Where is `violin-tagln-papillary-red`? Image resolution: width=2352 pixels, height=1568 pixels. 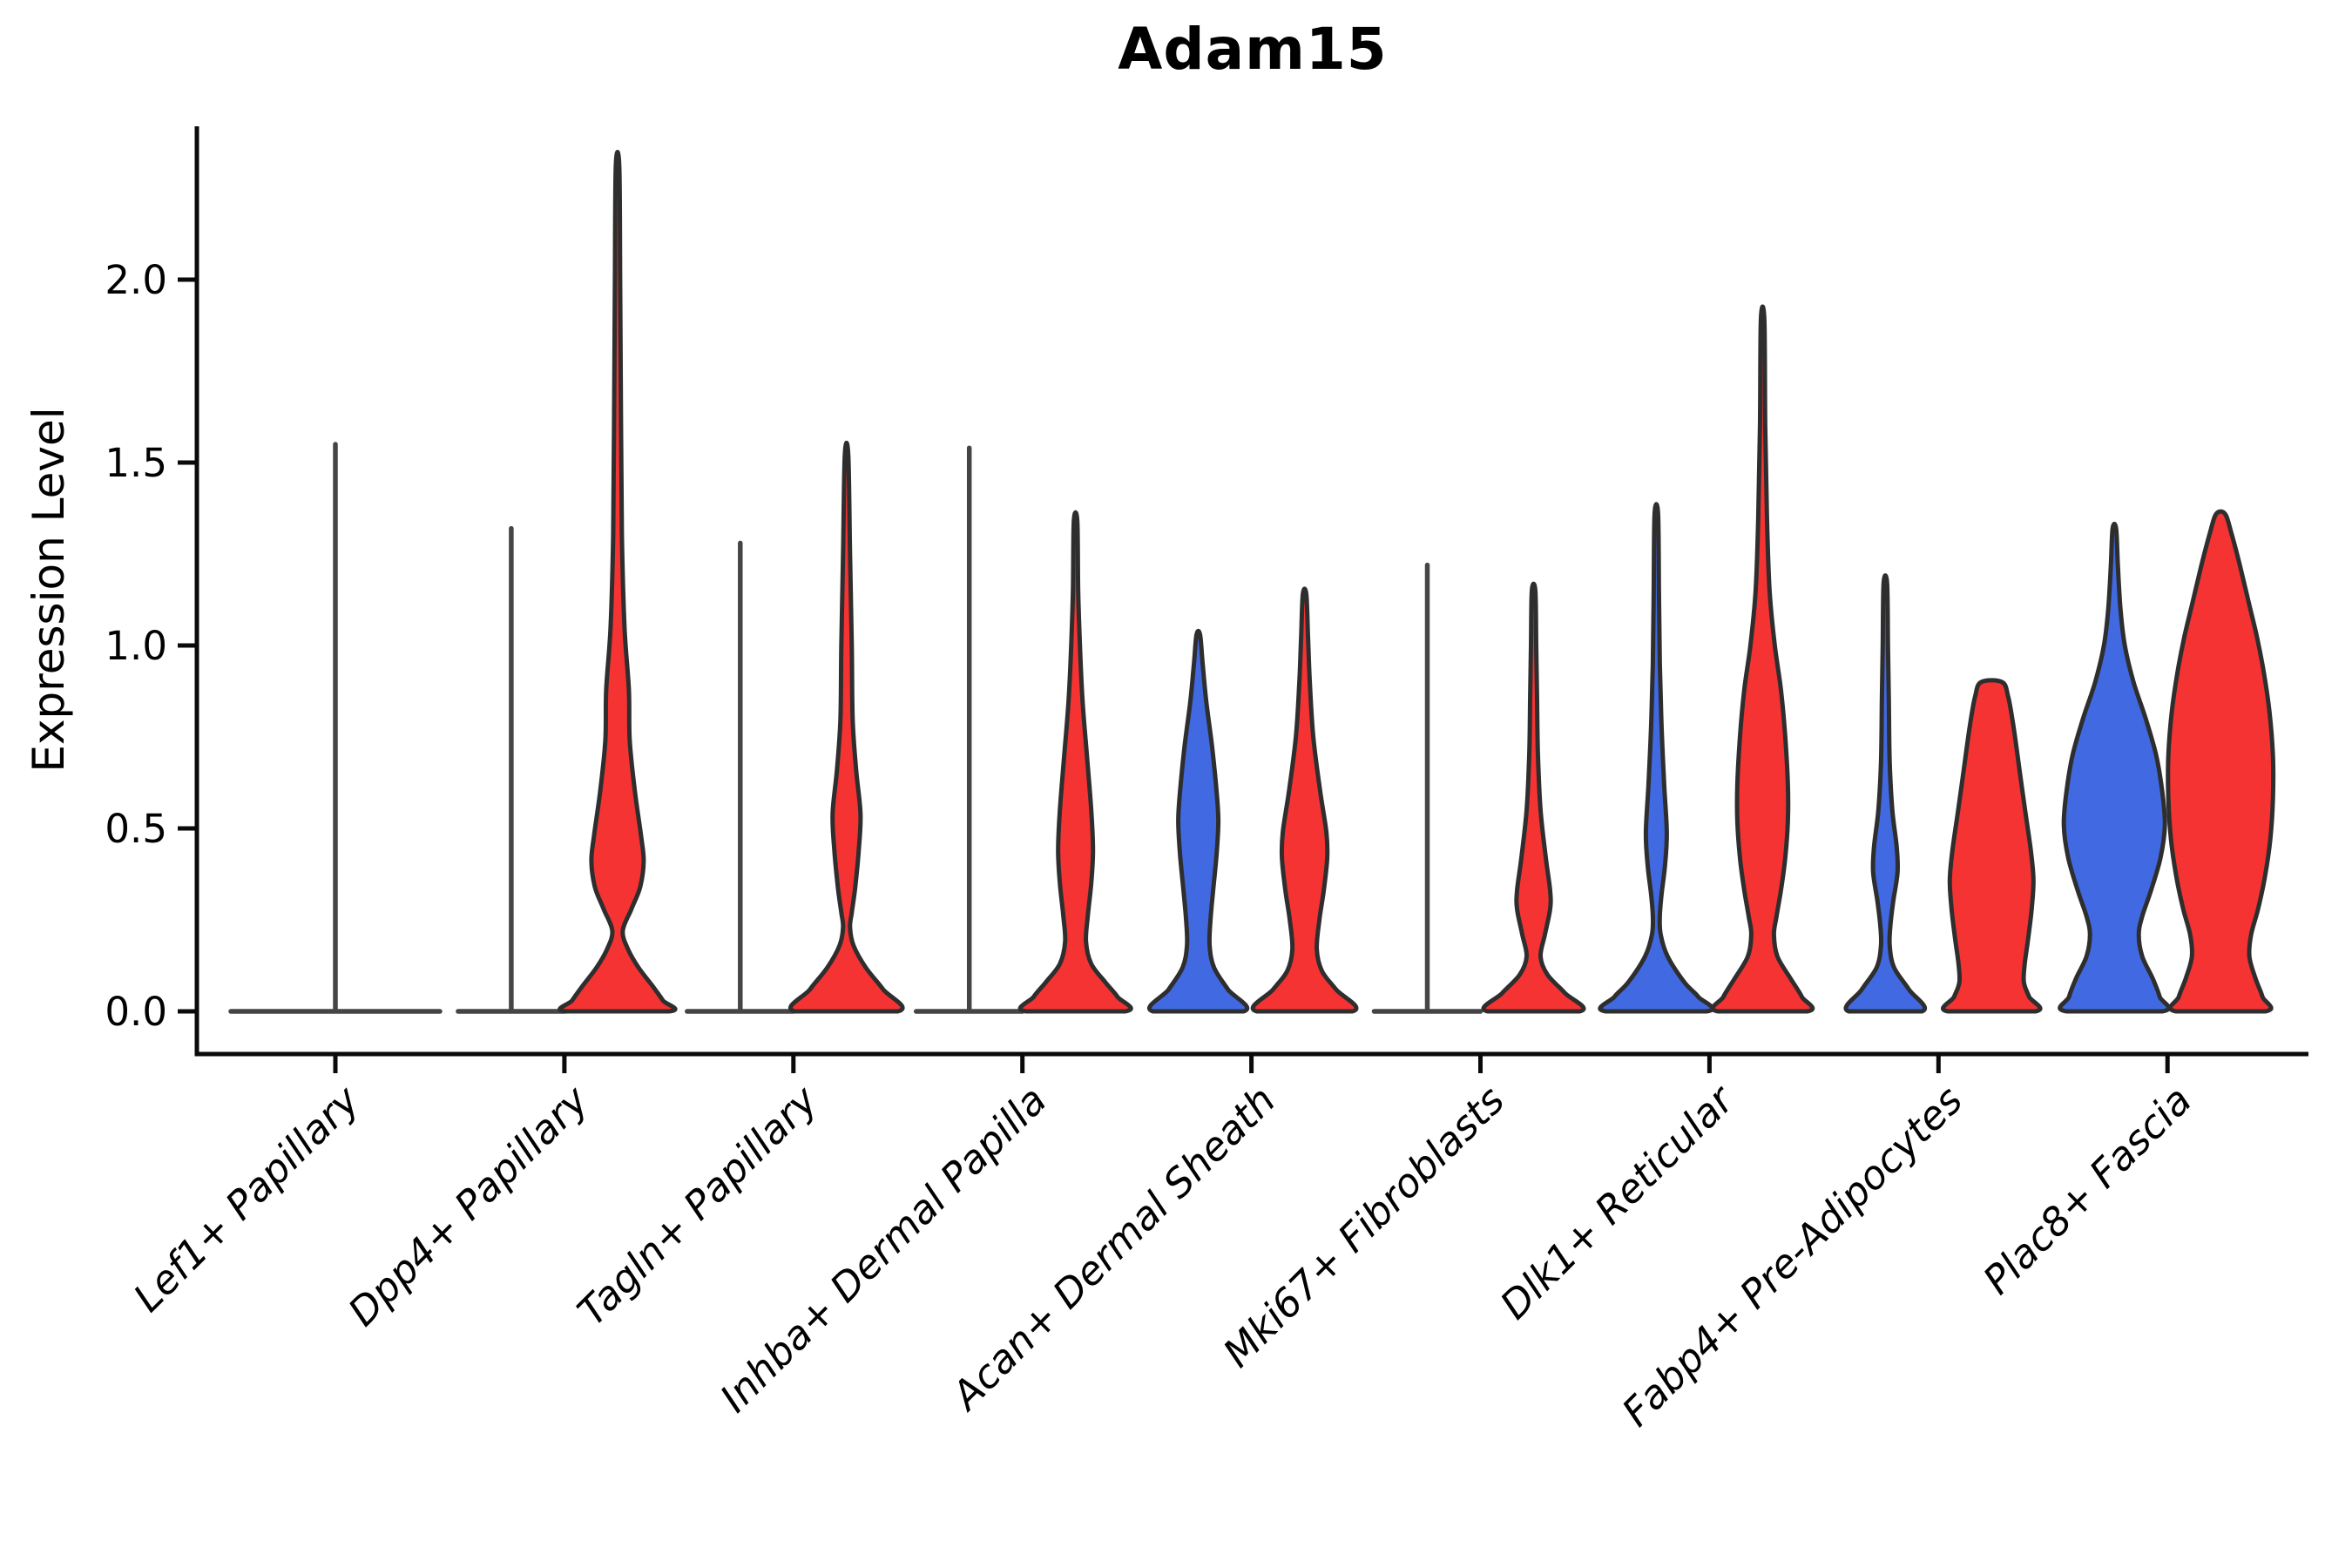 violin-tagln-papillary-red is located at coordinates (846, 727).